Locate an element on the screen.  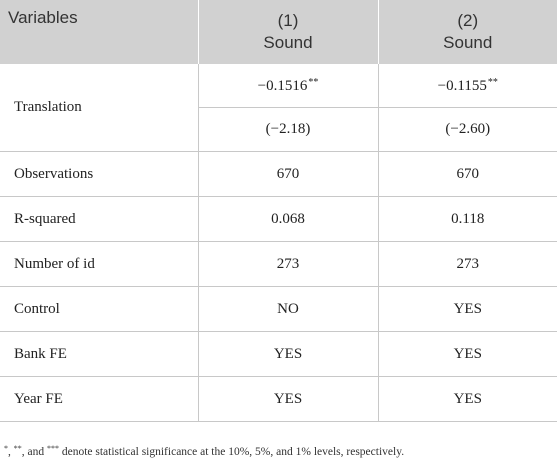
row-label-observations: Observations is located at coordinates (99, 174).